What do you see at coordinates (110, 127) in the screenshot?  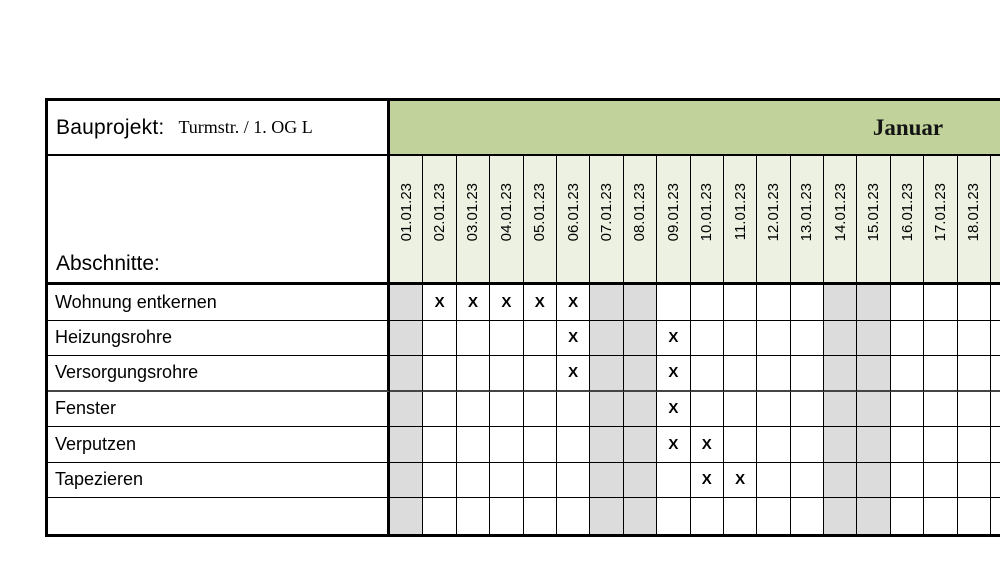 I see `project-label: Bauprojekt:` at bounding box center [110, 127].